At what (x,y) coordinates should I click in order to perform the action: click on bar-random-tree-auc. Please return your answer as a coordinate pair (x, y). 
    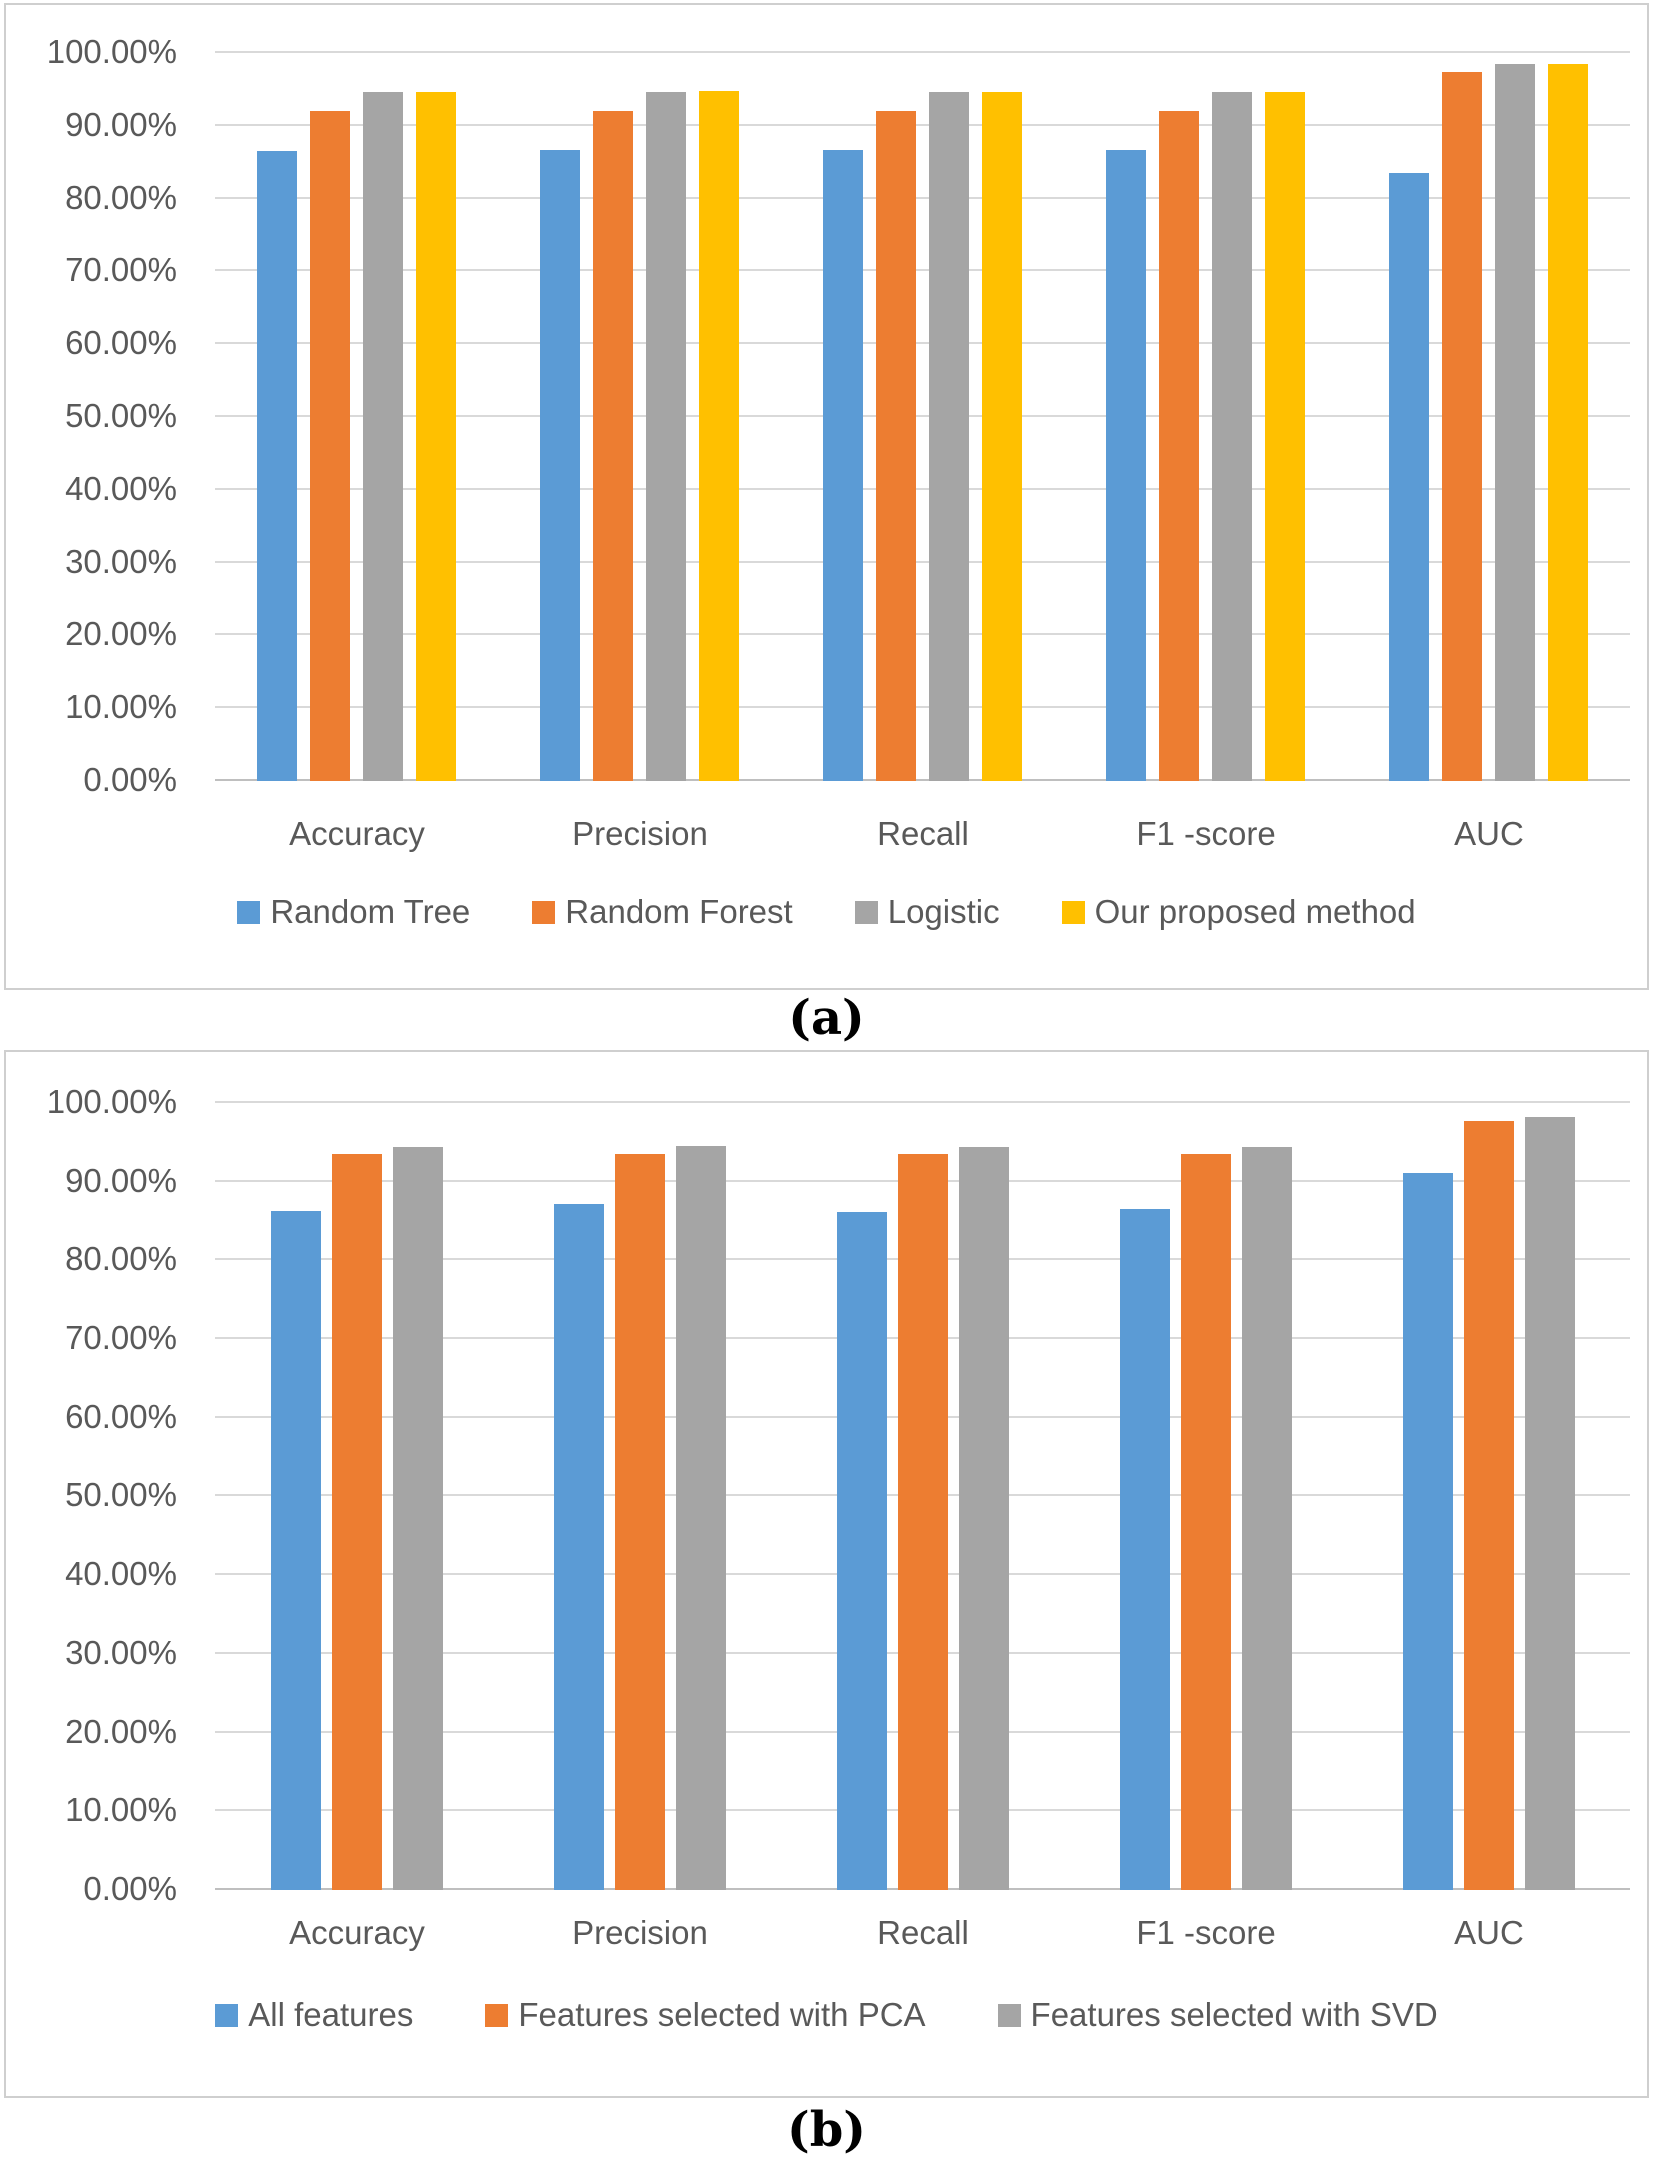
    Looking at the image, I should click on (1409, 477).